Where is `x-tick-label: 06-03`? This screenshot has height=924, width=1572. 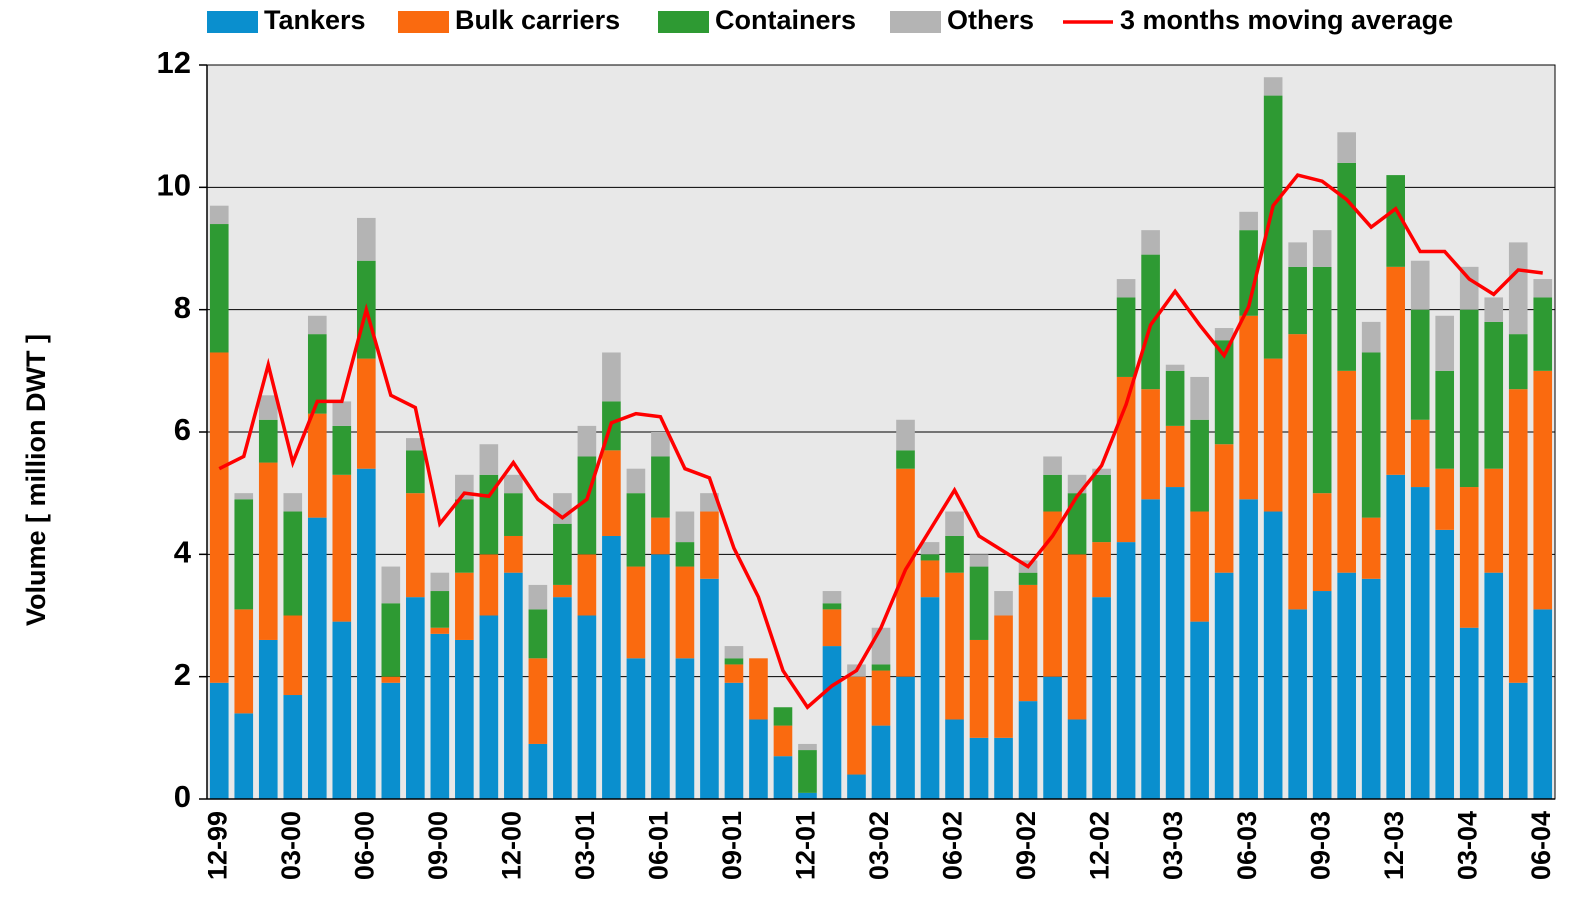 x-tick-label: 06-03 is located at coordinates (1247, 845).